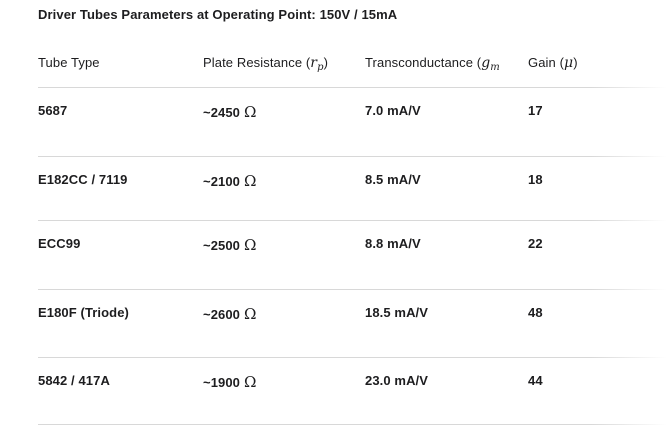 The width and height of the screenshot is (667, 432). Describe the element at coordinates (74, 380) in the screenshot. I see `tube-type-cell: 5842 / 417A` at that location.